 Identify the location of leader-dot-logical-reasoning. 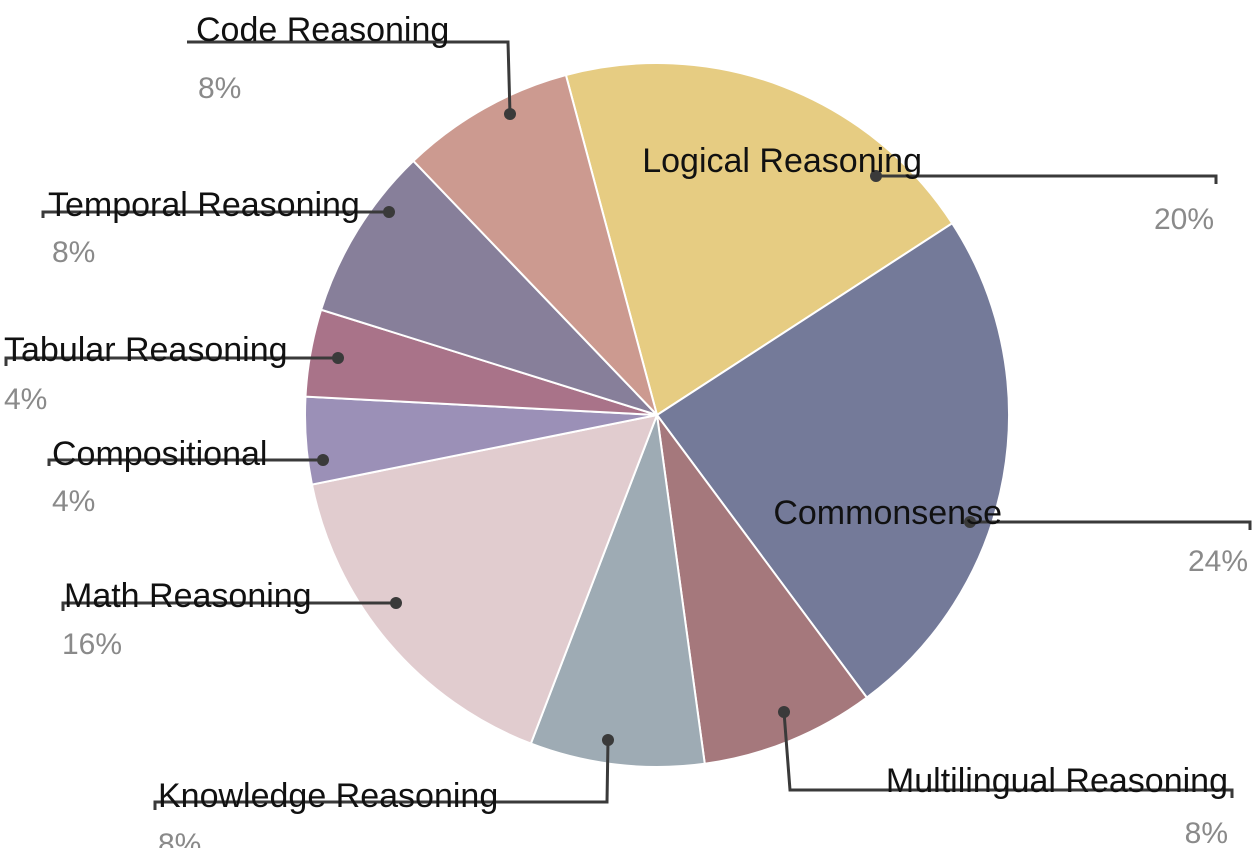
(876, 176).